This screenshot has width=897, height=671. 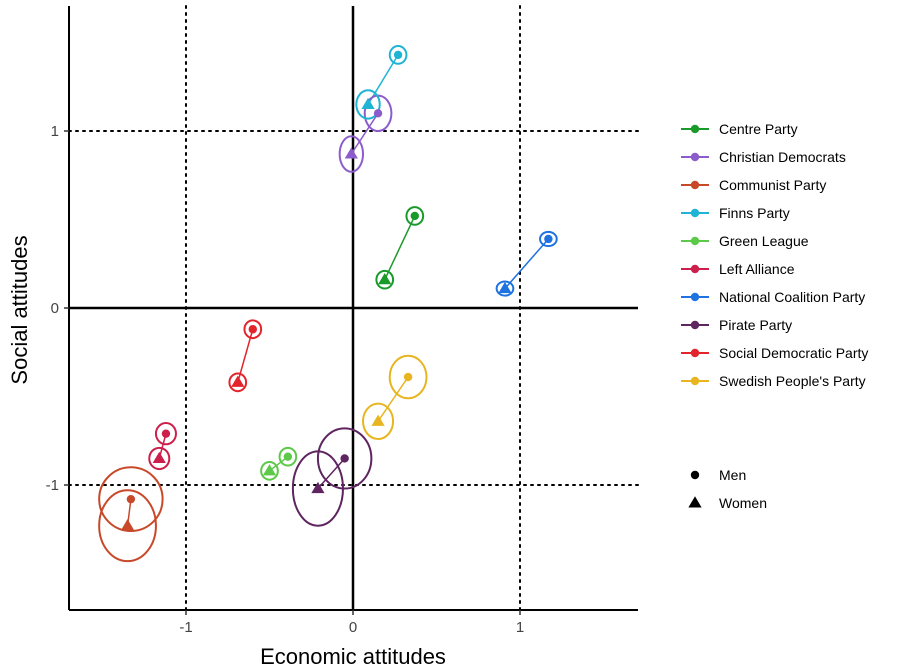 What do you see at coordinates (793, 353) in the screenshot?
I see `legend-label-social-democratic-party: Social Democratic Party` at bounding box center [793, 353].